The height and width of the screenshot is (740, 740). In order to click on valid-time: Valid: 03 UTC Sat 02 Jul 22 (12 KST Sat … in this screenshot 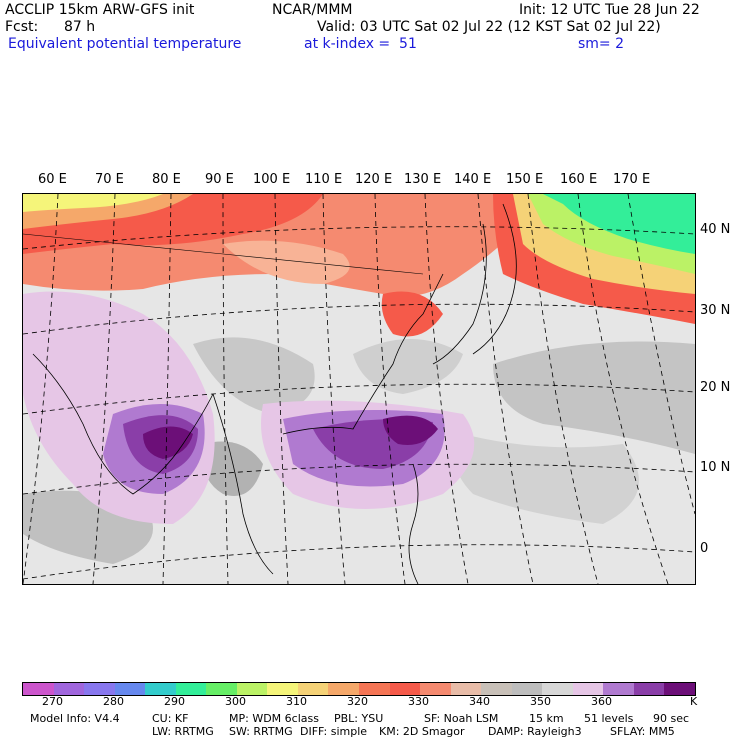, I will do `click(489, 27)`.